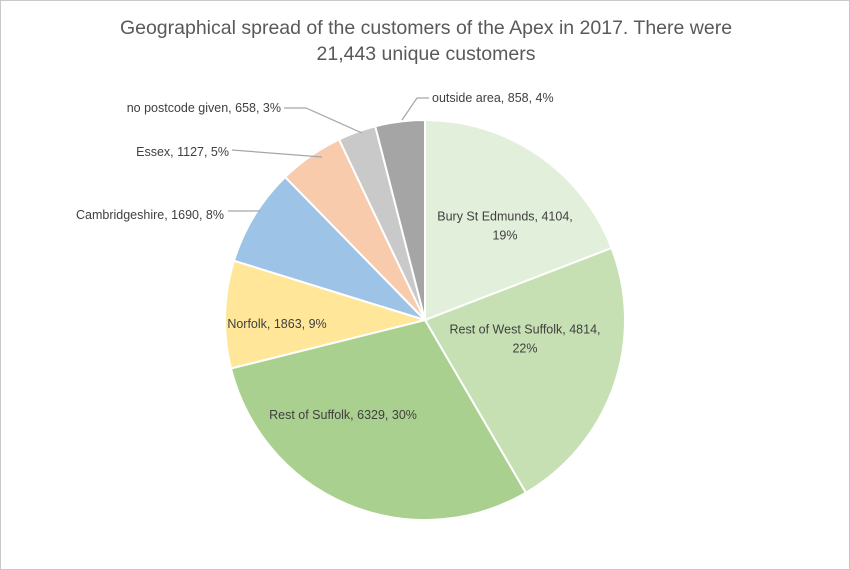 The width and height of the screenshot is (850, 570). I want to click on leader-lines, so click(328, 154).